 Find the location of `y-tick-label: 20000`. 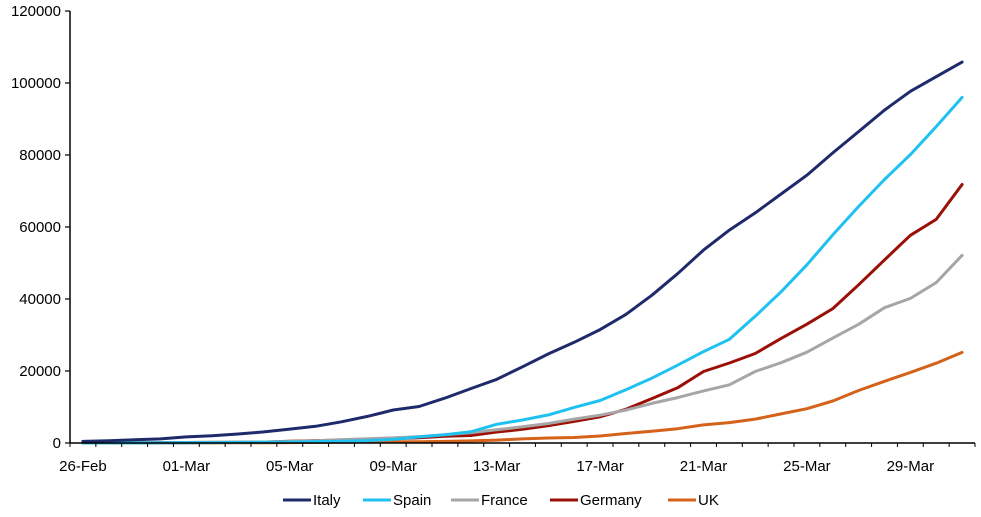

y-tick-label: 20000 is located at coordinates (40, 371).